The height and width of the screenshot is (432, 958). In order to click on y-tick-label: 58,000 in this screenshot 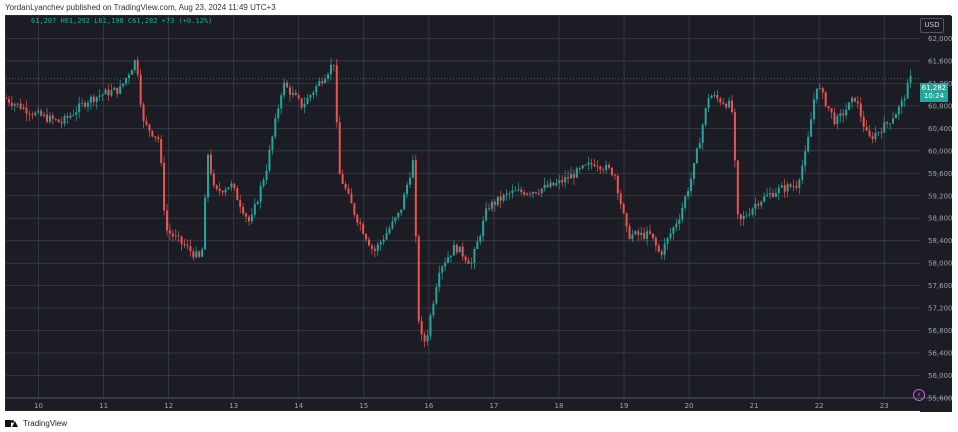, I will do `click(940, 264)`.